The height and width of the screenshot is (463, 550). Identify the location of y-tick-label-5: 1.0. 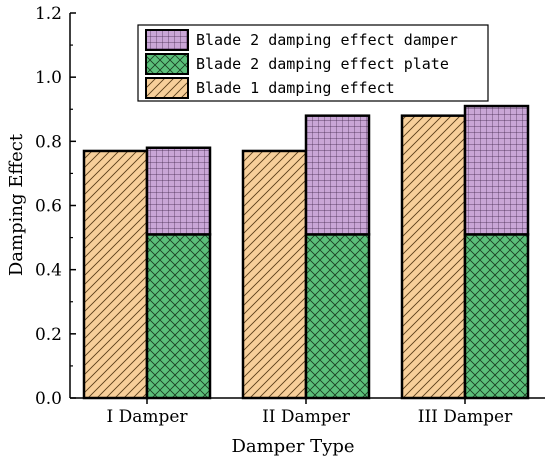
(48, 78).